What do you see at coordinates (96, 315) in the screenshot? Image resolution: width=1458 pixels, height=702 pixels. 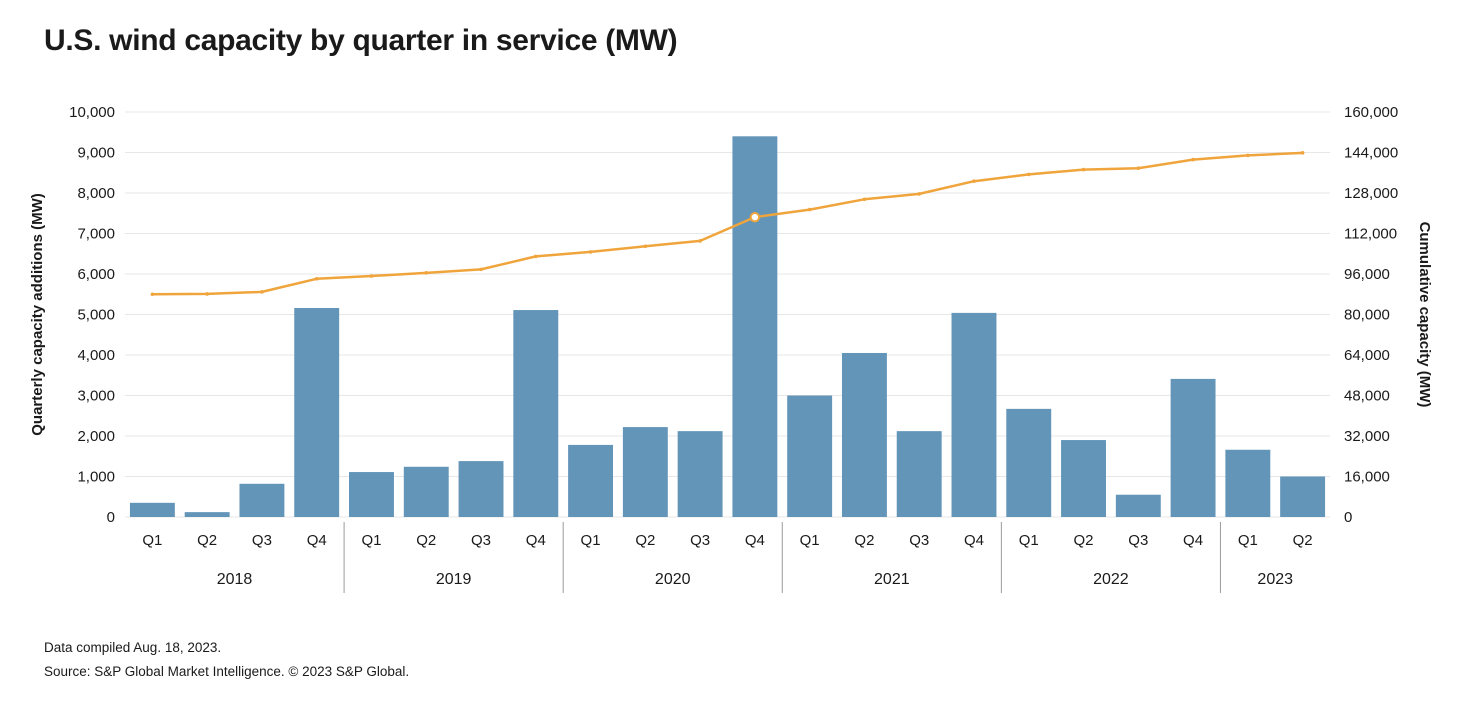 I see `left-axis-tick-label: 5,000` at bounding box center [96, 315].